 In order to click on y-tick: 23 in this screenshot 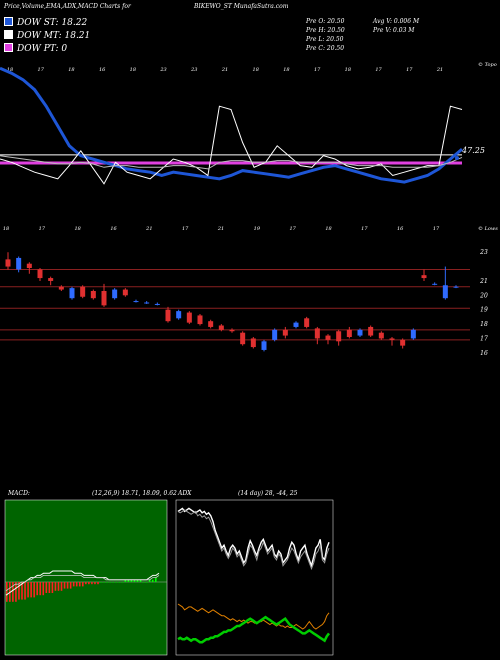, I will do `click(483, 252)`.